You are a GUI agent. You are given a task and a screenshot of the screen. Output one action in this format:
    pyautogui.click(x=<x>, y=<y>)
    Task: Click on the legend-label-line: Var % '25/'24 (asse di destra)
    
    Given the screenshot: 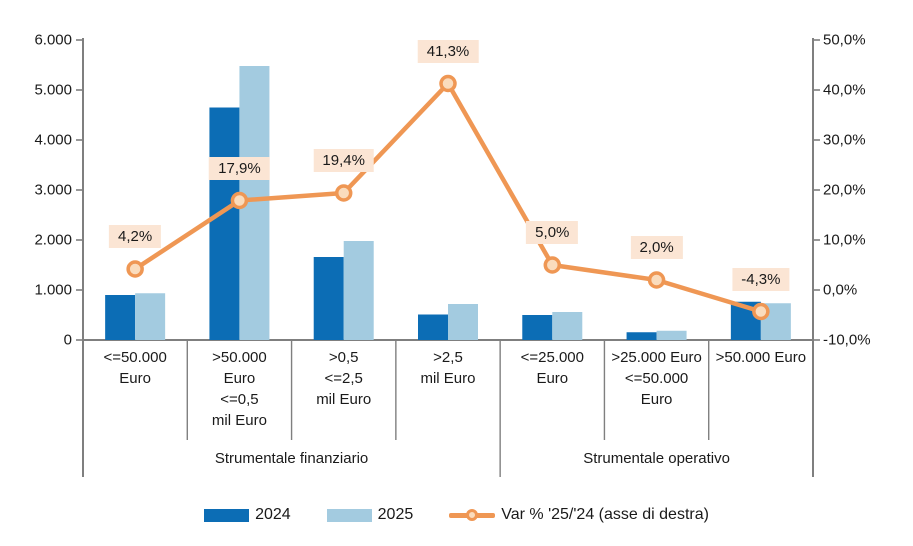 What is the action you would take?
    pyautogui.click(x=605, y=514)
    